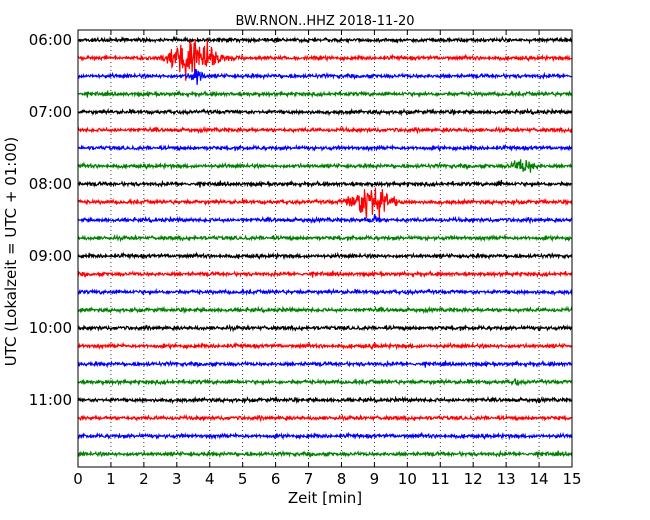 The width and height of the screenshot is (650, 520). I want to click on x-tick-label: 10, so click(407, 479).